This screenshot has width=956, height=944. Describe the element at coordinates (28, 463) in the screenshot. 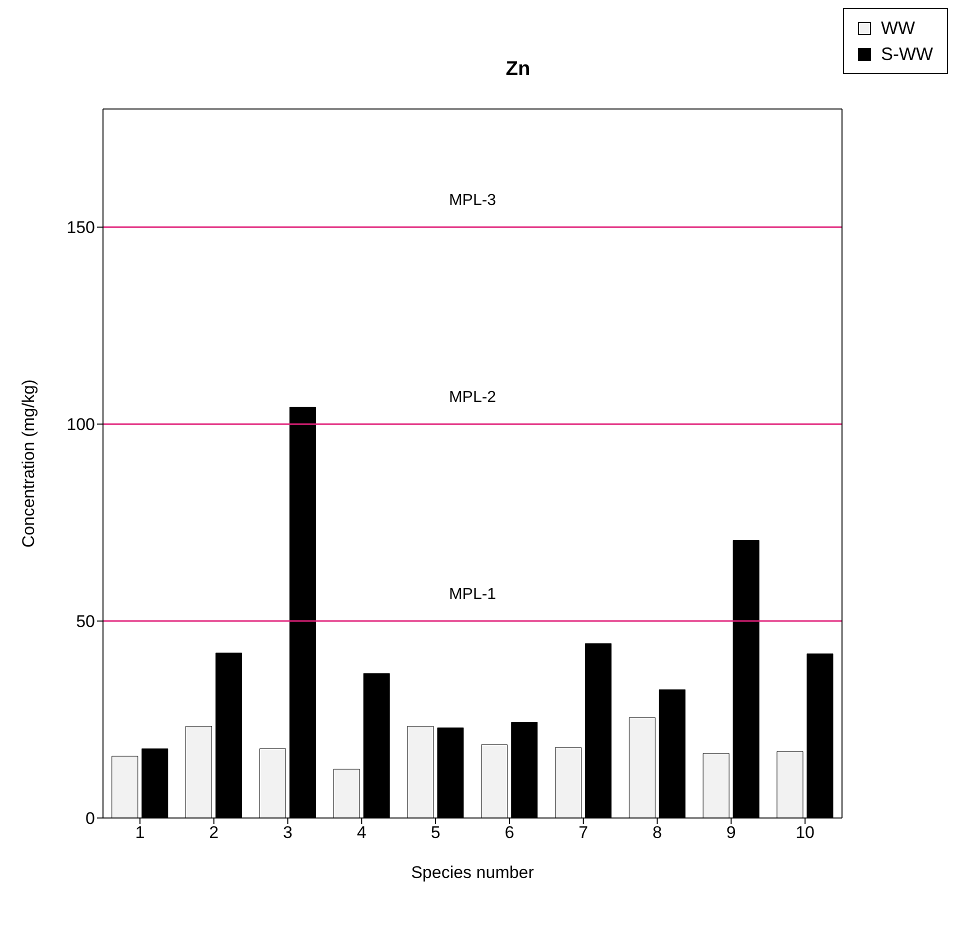

I see `y-axis-title: Concentration (mg/kg)` at that location.